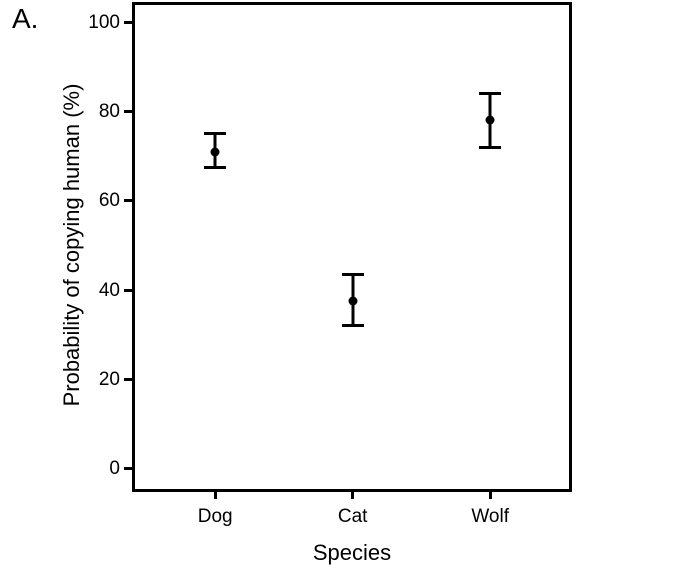 The image size is (680, 575). I want to click on y-axis-title: Probability of copying human (%), so click(71, 245).